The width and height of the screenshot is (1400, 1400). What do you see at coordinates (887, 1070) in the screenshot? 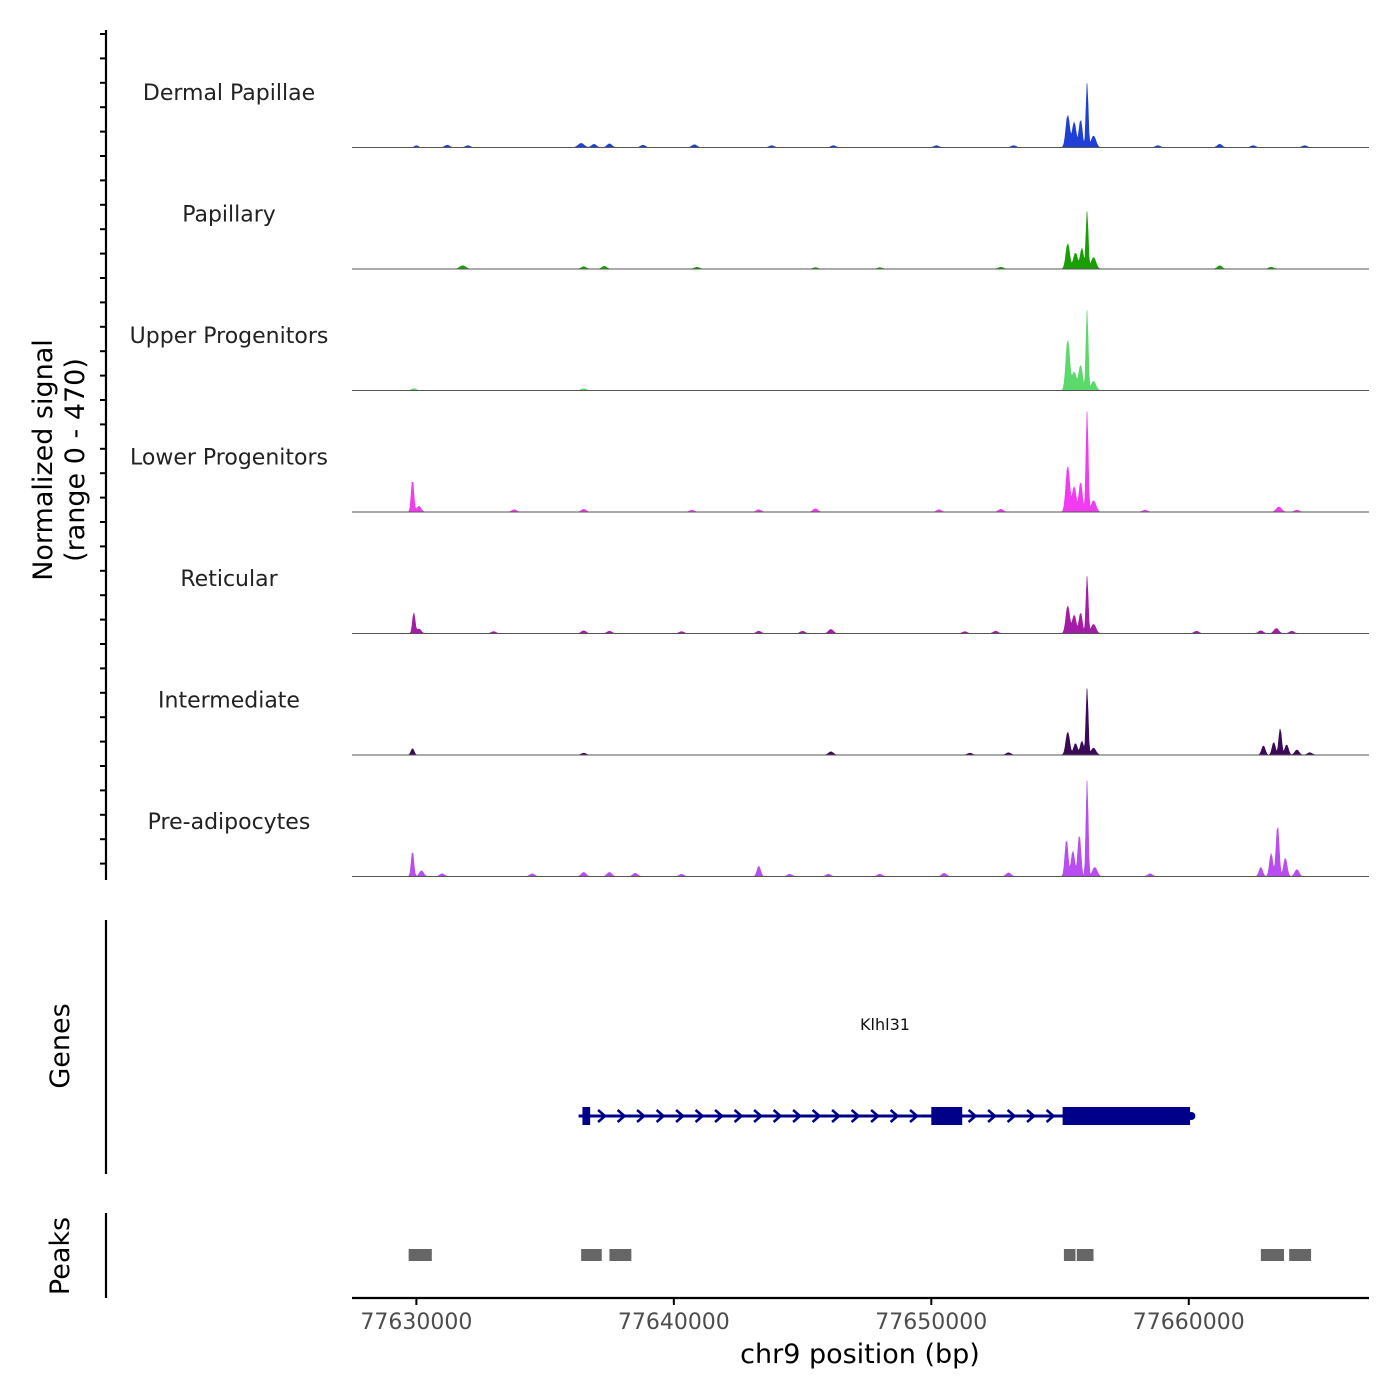
I see `genes-track: Klhl31` at bounding box center [887, 1070].